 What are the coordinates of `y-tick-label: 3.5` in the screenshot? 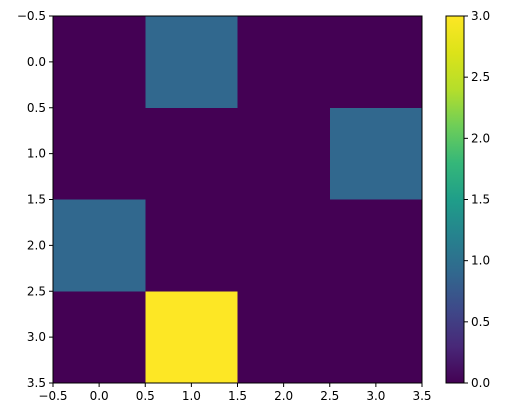 It's located at (36, 383).